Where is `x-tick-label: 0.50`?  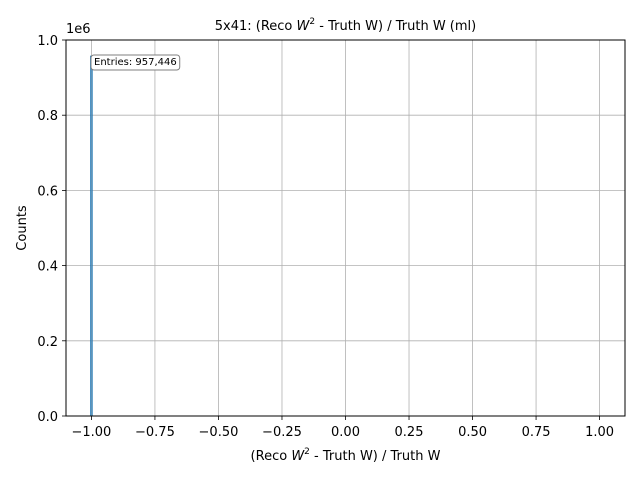 x-tick-label: 0.50 is located at coordinates (472, 432).